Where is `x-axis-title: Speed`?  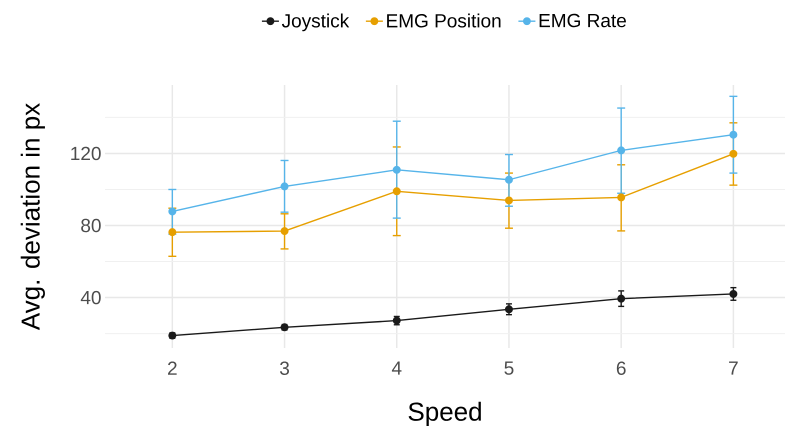 x-axis-title: Speed is located at coordinates (444, 414).